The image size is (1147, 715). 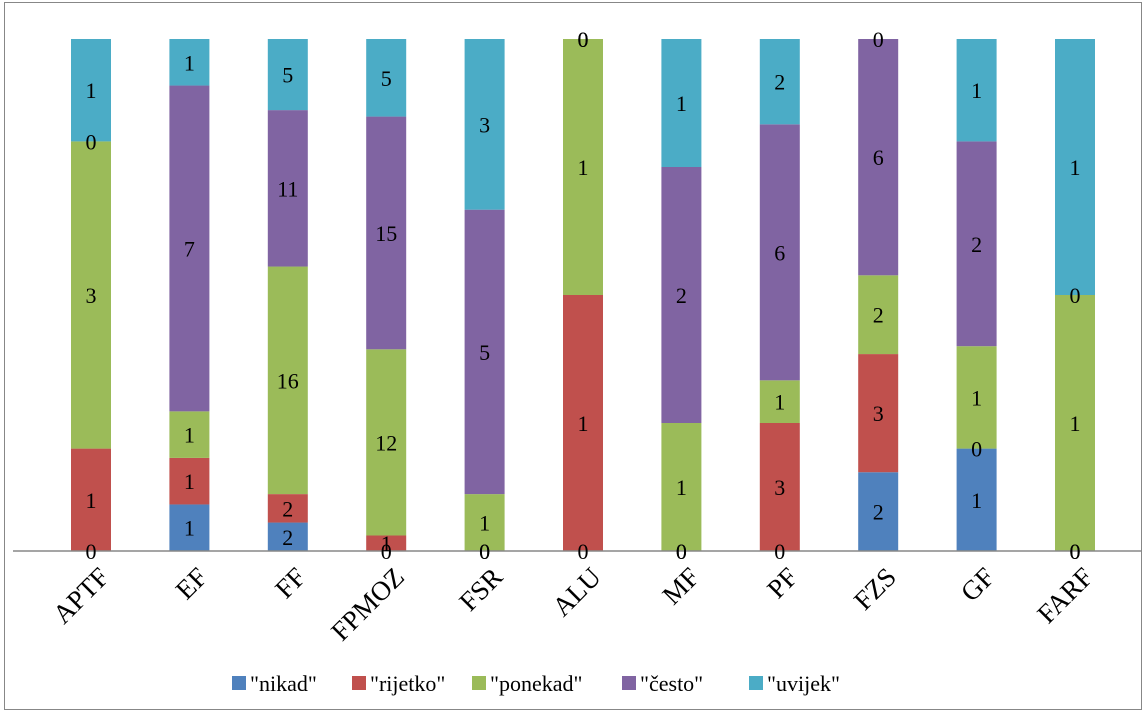 What do you see at coordinates (680, 586) in the screenshot?
I see `x-tick-label: MF` at bounding box center [680, 586].